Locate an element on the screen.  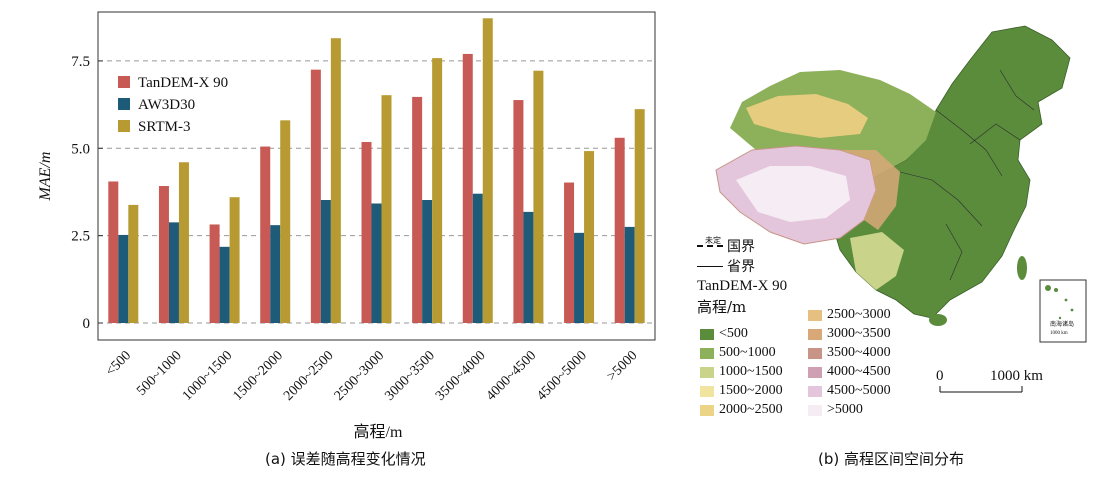
x-tick-label: 2500~3000 is located at coordinates (360, 376).